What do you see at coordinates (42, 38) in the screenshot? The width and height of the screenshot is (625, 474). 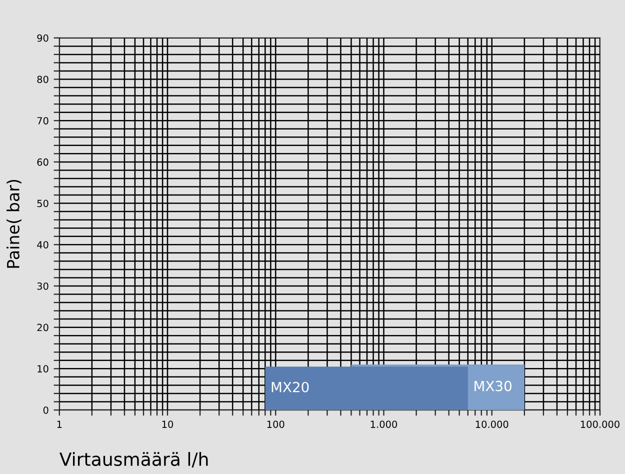 I see `y-tick-label: 90` at bounding box center [42, 38].